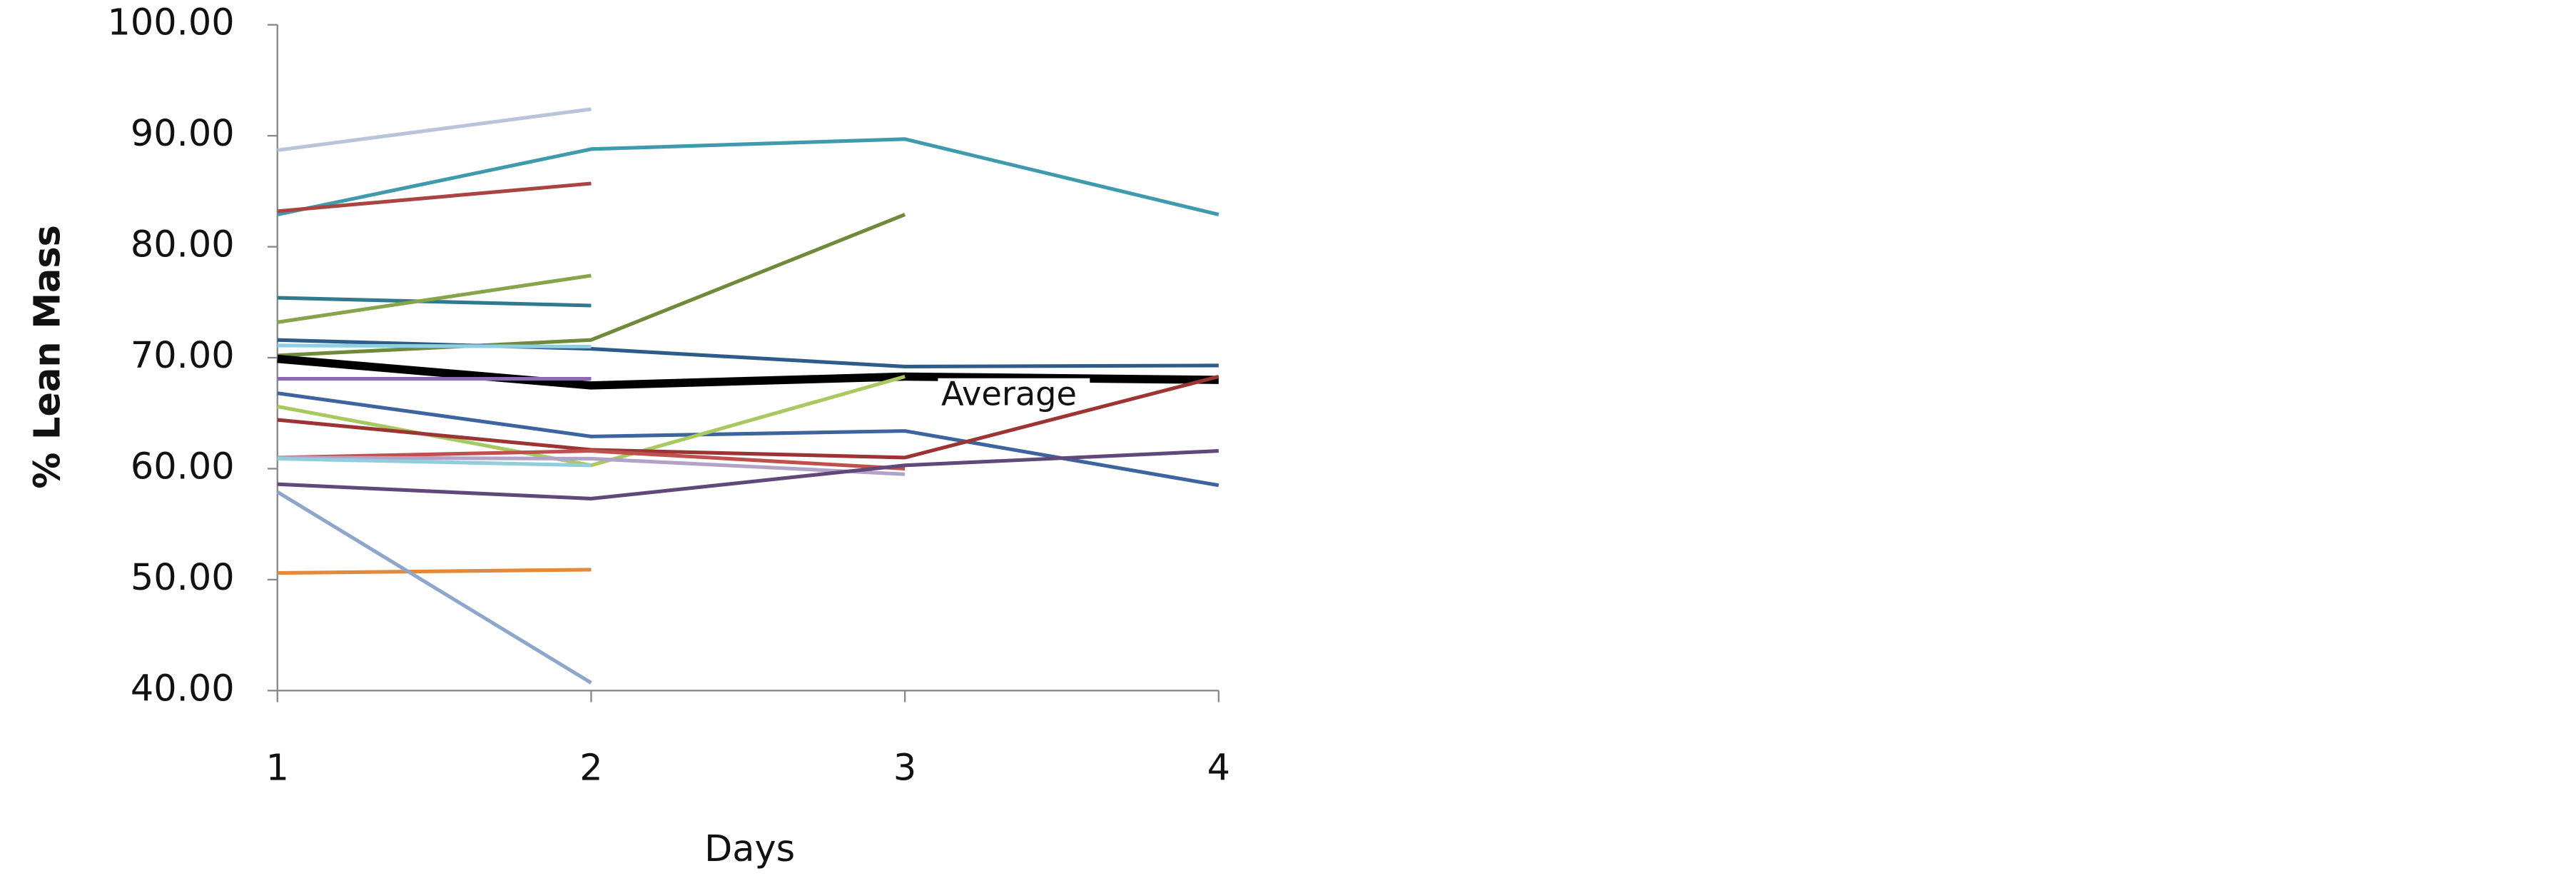 The image size is (2576, 876). I want to click on x-tick-label: 2, so click(590, 768).